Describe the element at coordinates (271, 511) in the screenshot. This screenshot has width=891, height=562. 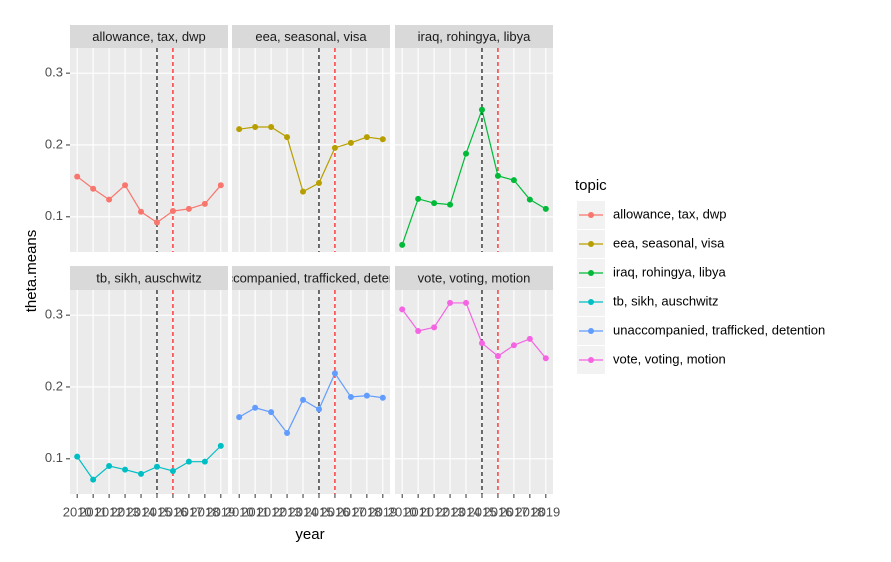
I see `x-tick-label: 2012` at that location.